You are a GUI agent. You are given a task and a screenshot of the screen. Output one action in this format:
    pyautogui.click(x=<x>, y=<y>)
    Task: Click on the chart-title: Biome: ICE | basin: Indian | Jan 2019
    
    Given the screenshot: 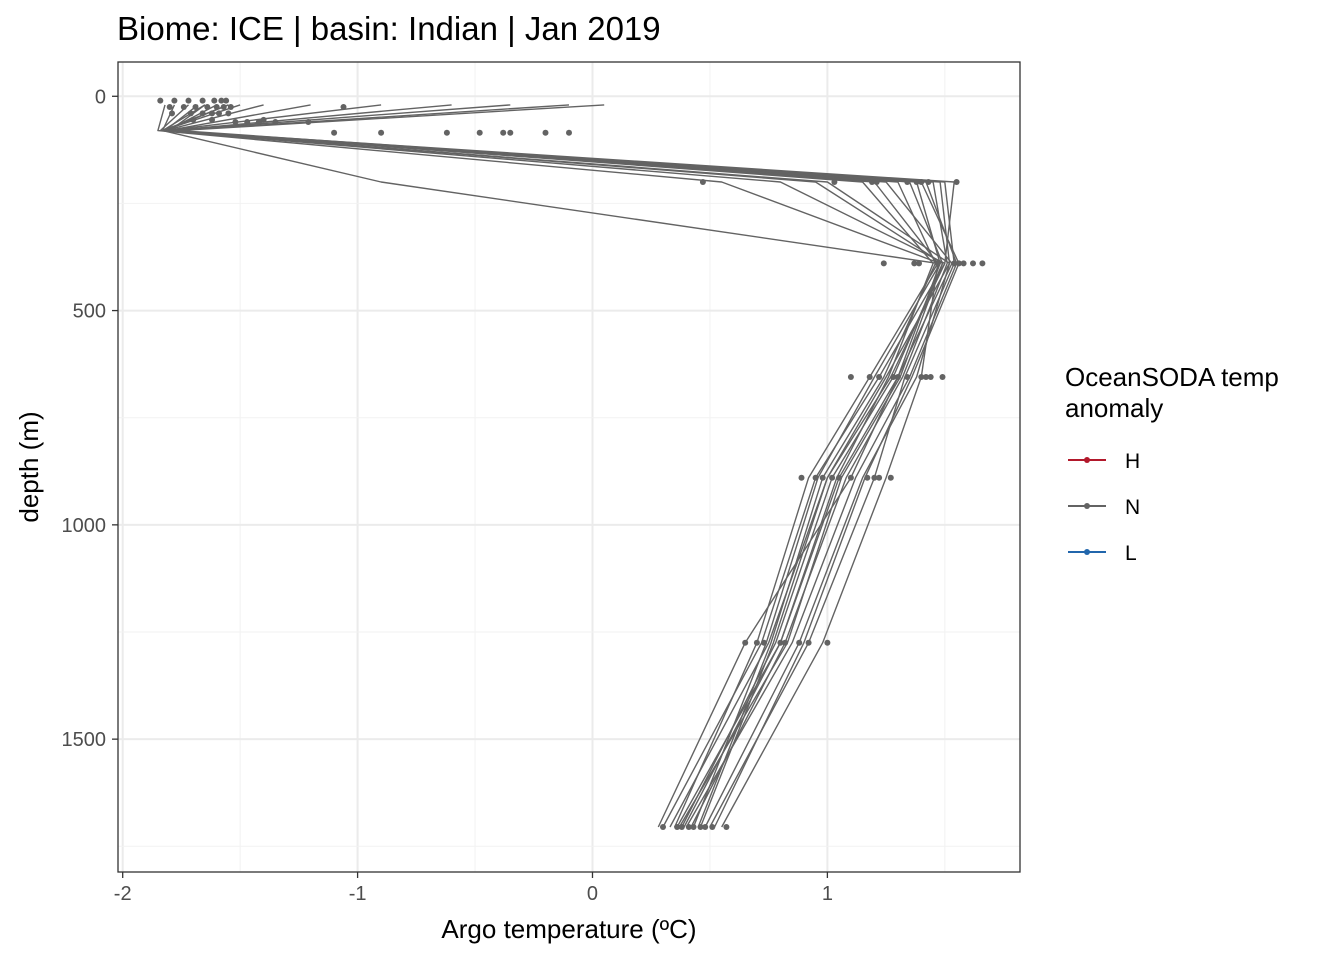 What is the action you would take?
    pyautogui.click(x=389, y=28)
    